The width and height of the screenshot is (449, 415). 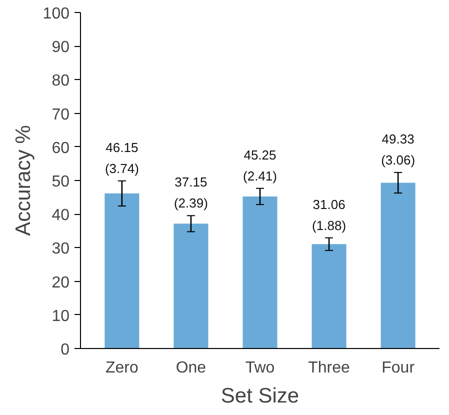 I want to click on y-tick-label: 20, so click(x=61, y=283).